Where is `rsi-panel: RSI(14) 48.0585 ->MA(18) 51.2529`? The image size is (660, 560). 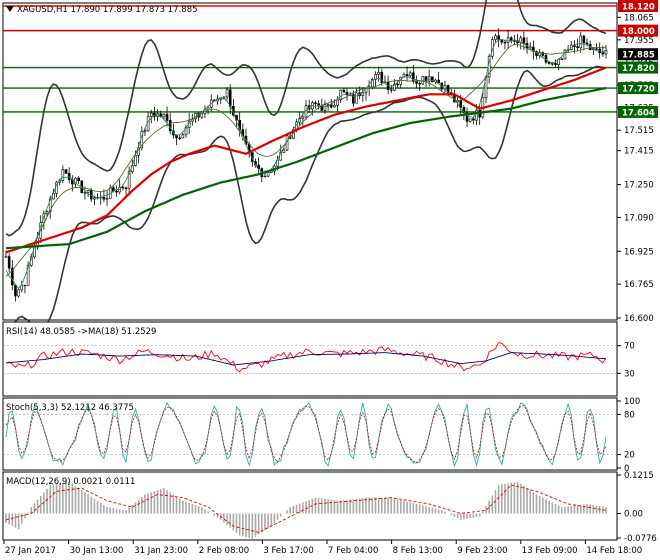
rsi-panel: RSI(14) 48.0585 ->MA(18) 51.2529 is located at coordinates (310, 359).